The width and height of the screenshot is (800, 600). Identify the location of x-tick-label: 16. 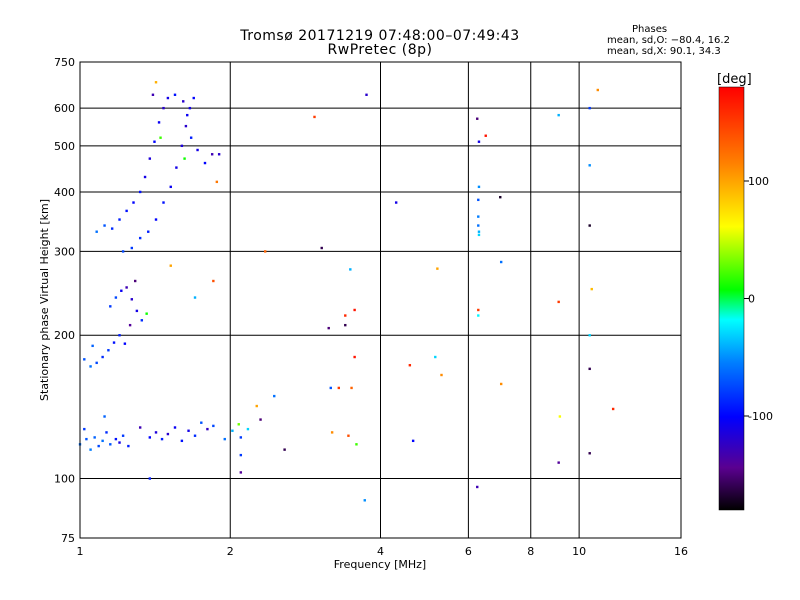
(681, 551).